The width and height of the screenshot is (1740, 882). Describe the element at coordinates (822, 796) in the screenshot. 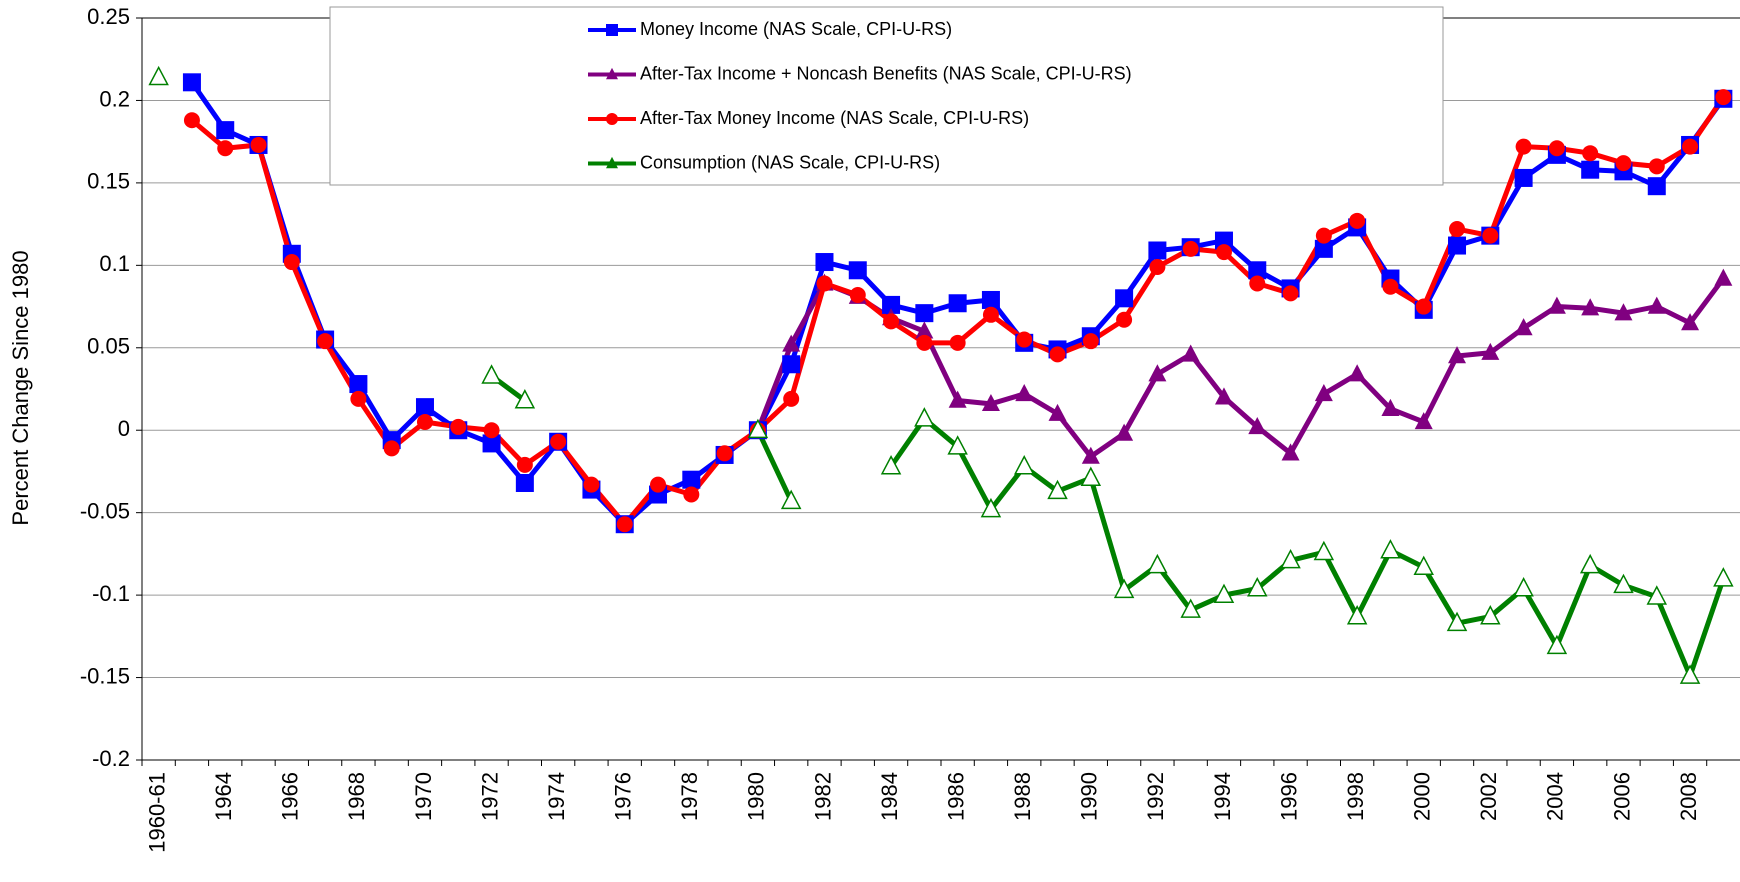

I see `x-tick-label: 1982` at that location.